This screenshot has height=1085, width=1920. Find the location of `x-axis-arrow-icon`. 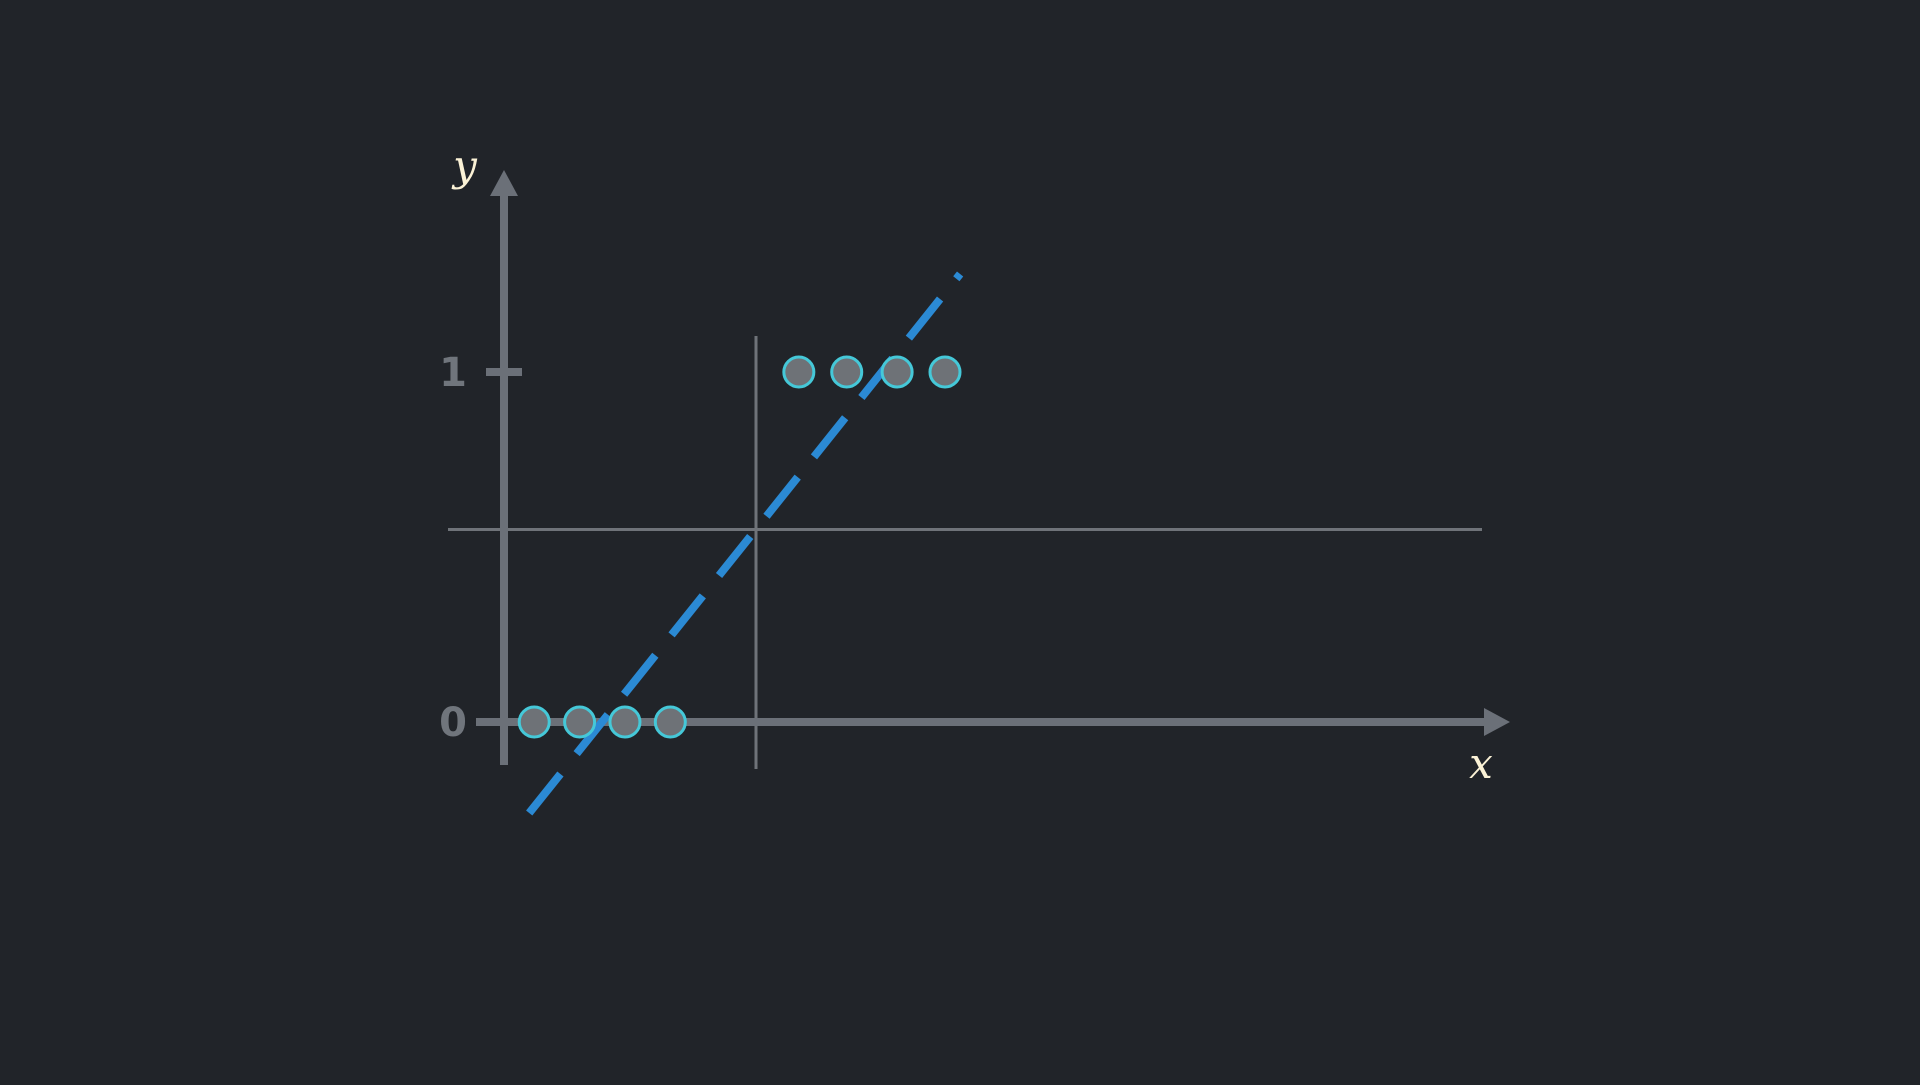

x-axis-arrow-icon is located at coordinates (1497, 722).